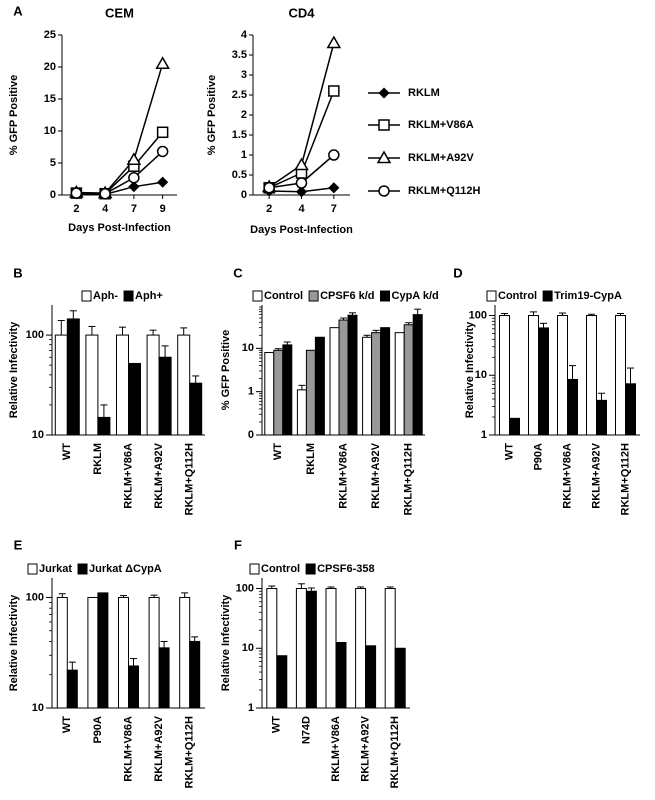 This screenshot has width=655, height=800. What do you see at coordinates (444, 191) in the screenshot?
I see `legend-label: RKLM+Q112H` at bounding box center [444, 191].